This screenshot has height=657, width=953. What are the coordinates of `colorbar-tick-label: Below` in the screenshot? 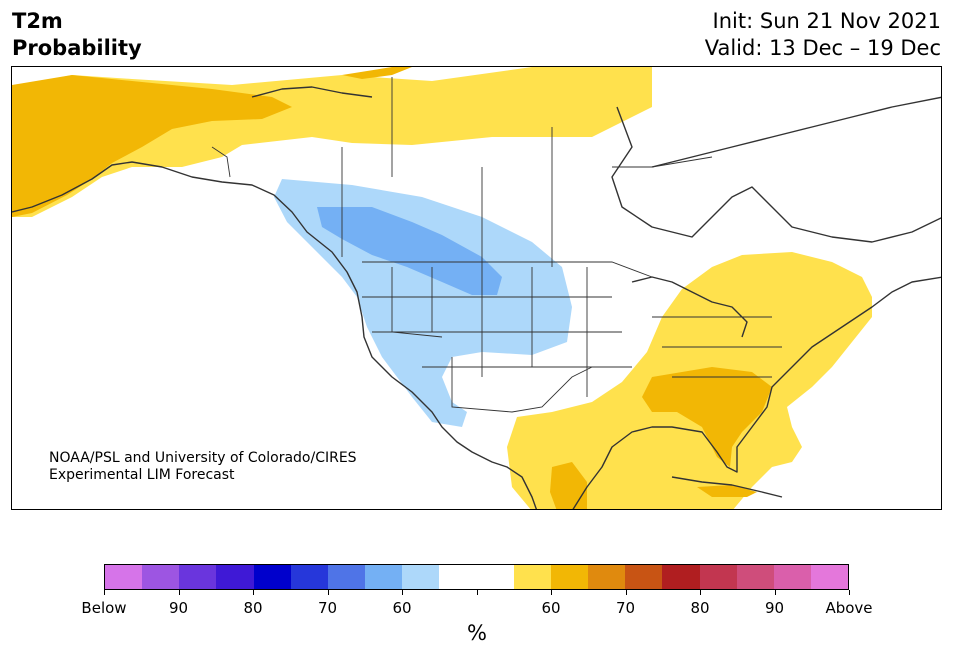 It's located at (104, 608).